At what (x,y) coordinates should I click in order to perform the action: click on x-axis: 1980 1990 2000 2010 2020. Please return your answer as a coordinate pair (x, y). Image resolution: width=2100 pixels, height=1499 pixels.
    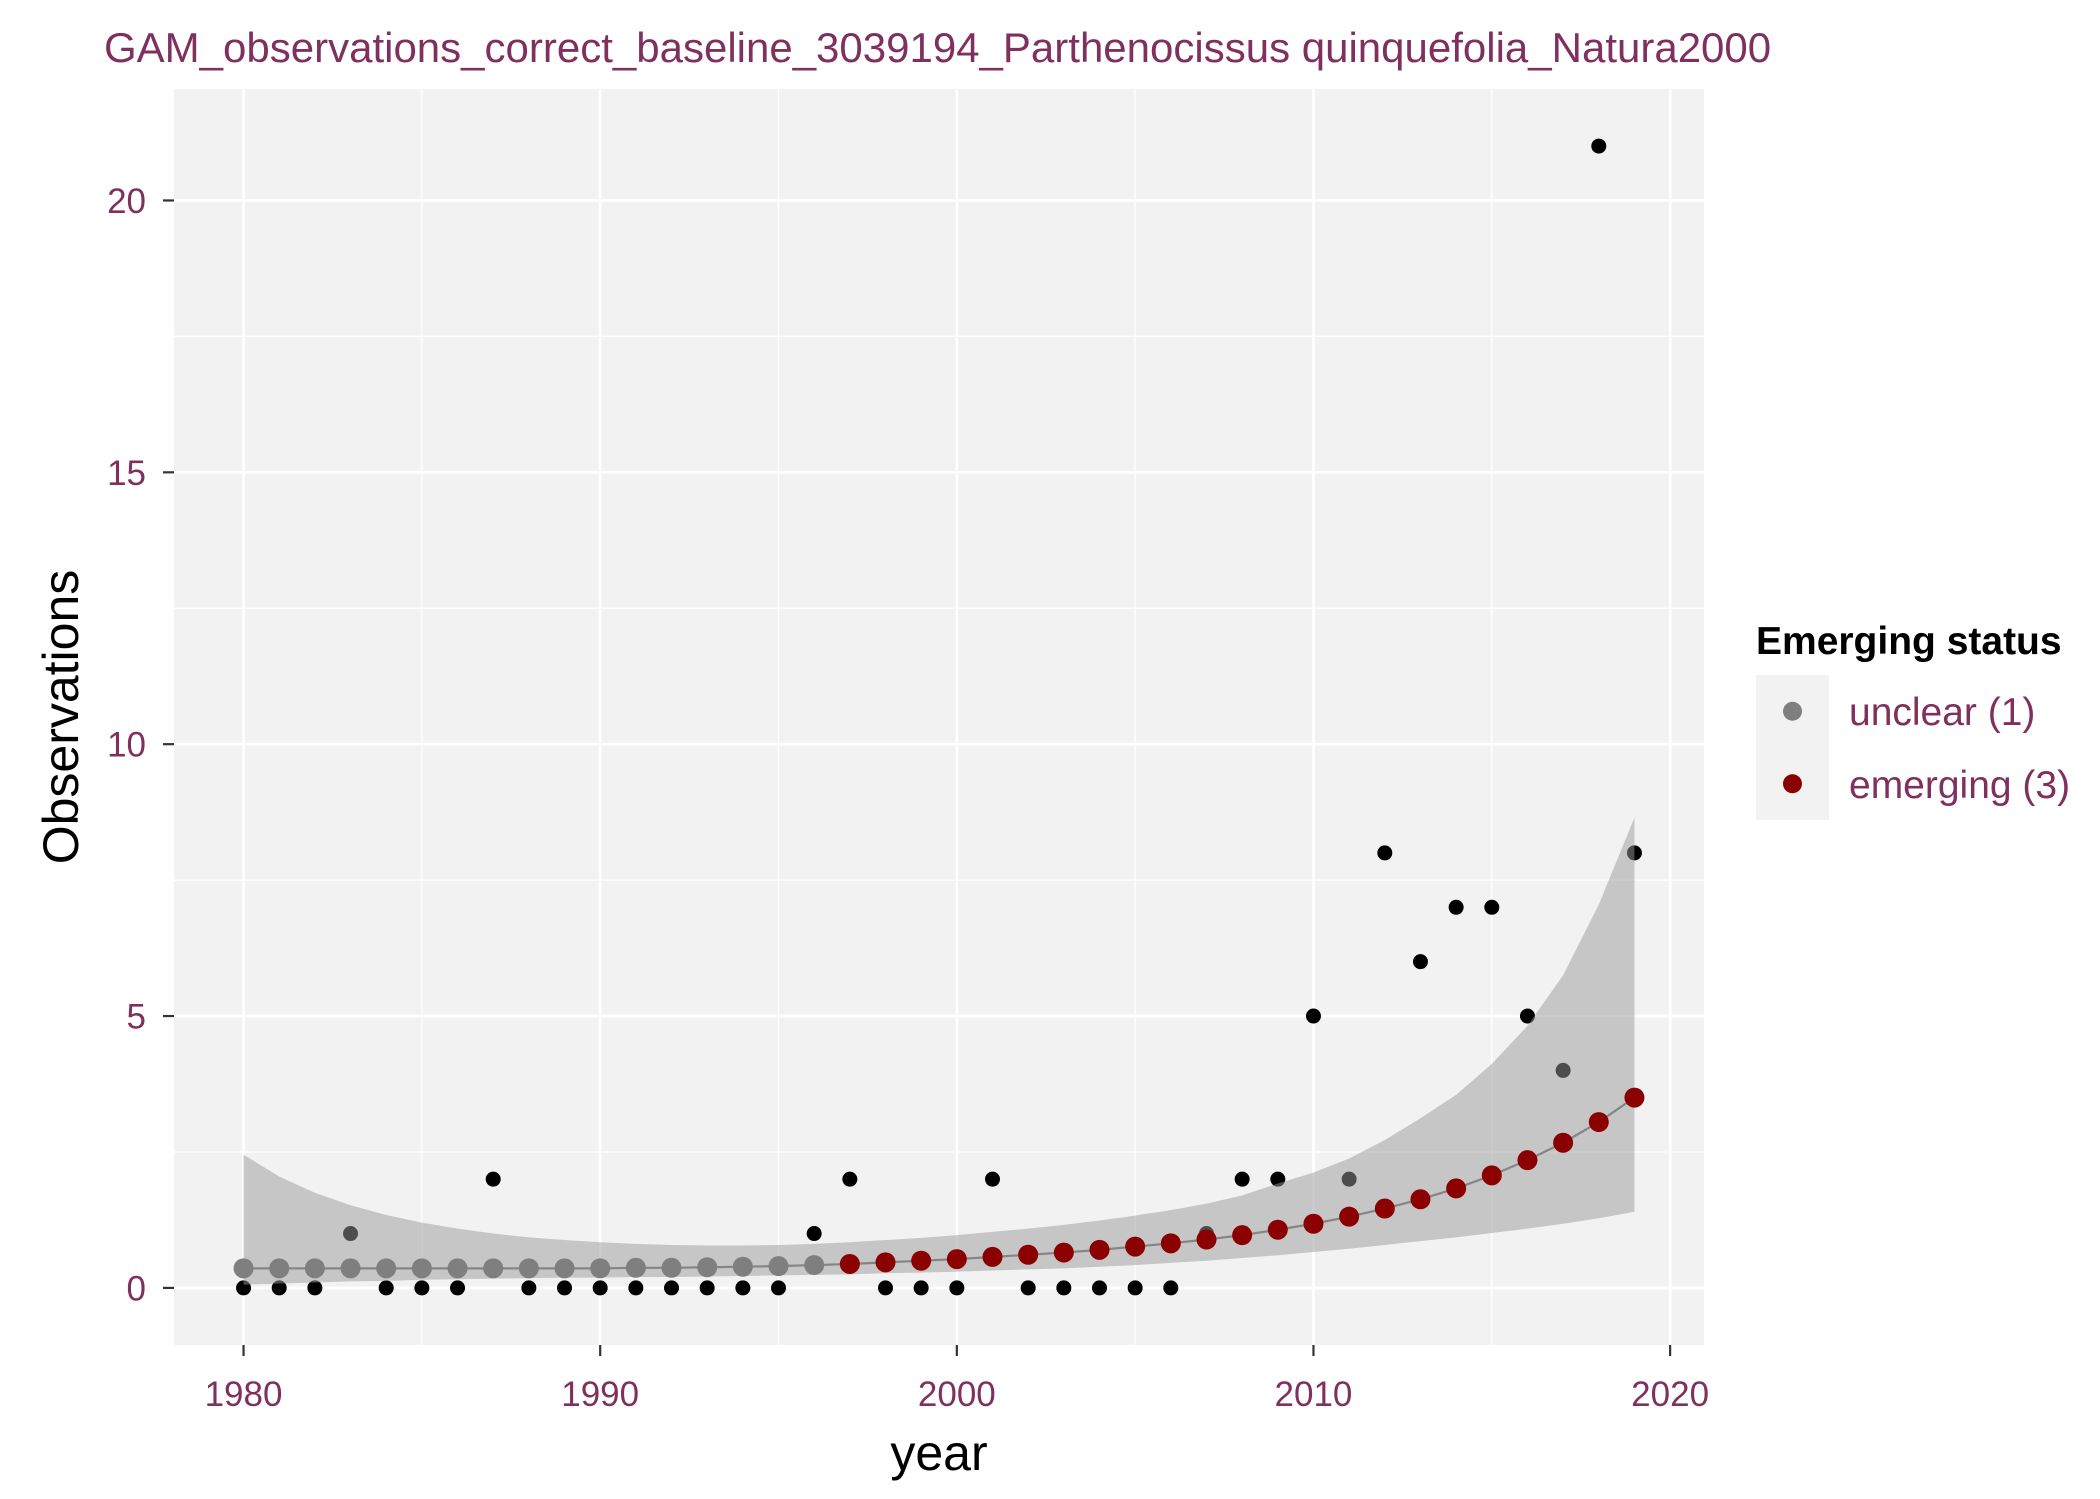
    Looking at the image, I should click on (957, 1379).